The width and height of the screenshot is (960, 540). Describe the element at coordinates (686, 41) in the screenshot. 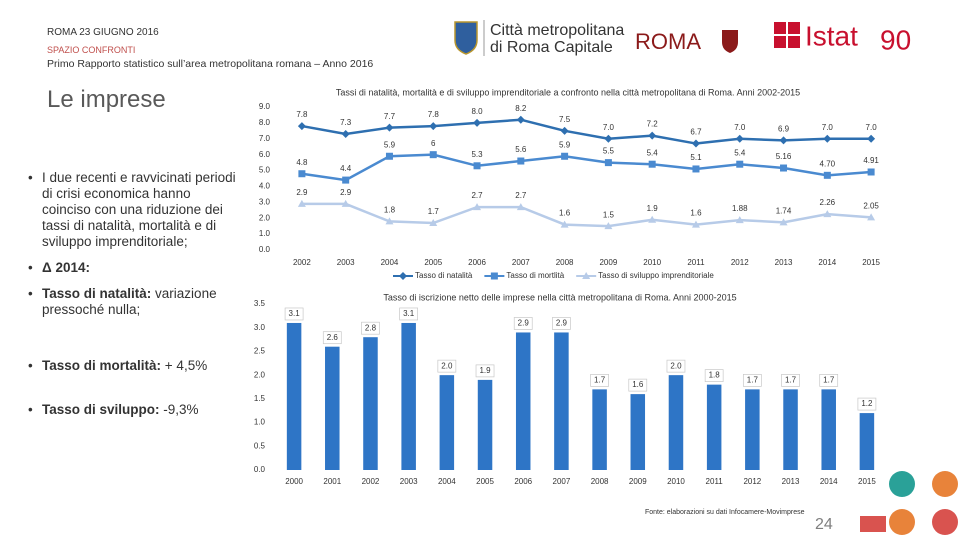

I see `logo-roma: ROMA` at that location.